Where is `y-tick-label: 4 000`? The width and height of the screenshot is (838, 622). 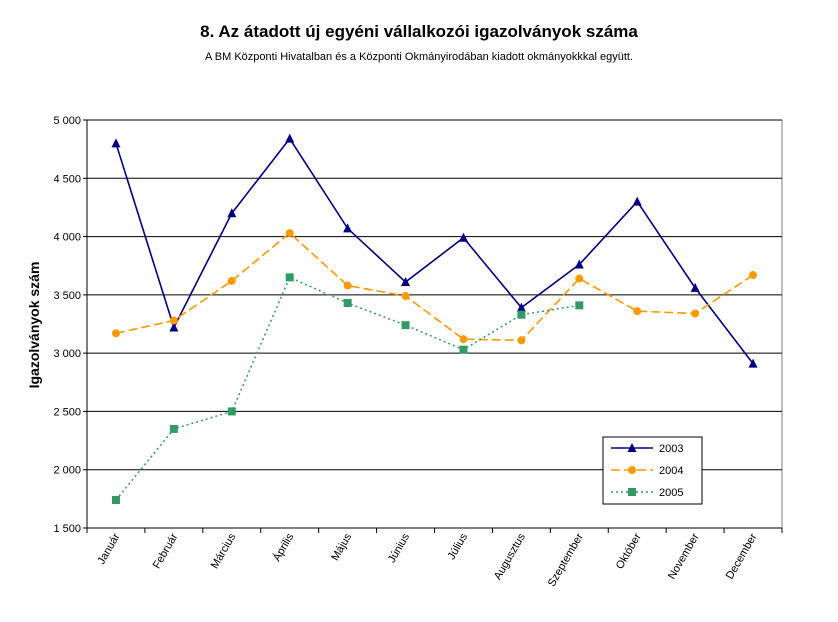 y-tick-label: 4 000 is located at coordinates (67, 238).